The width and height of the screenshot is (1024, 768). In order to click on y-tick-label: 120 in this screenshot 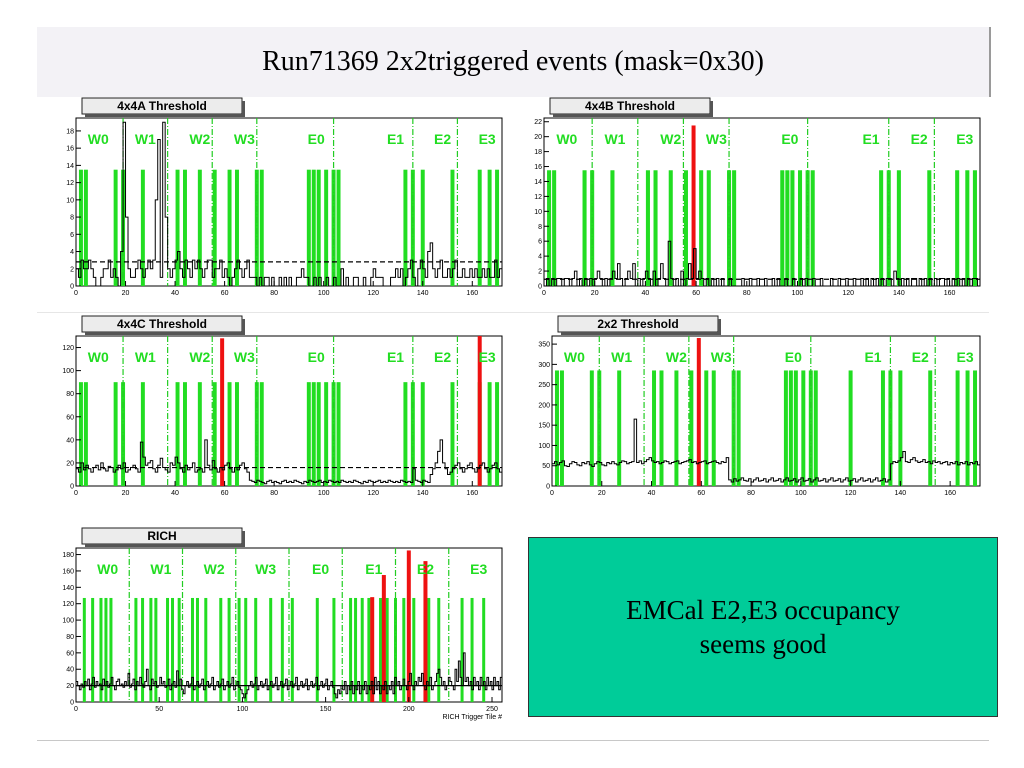, I will do `click(68, 348)`.